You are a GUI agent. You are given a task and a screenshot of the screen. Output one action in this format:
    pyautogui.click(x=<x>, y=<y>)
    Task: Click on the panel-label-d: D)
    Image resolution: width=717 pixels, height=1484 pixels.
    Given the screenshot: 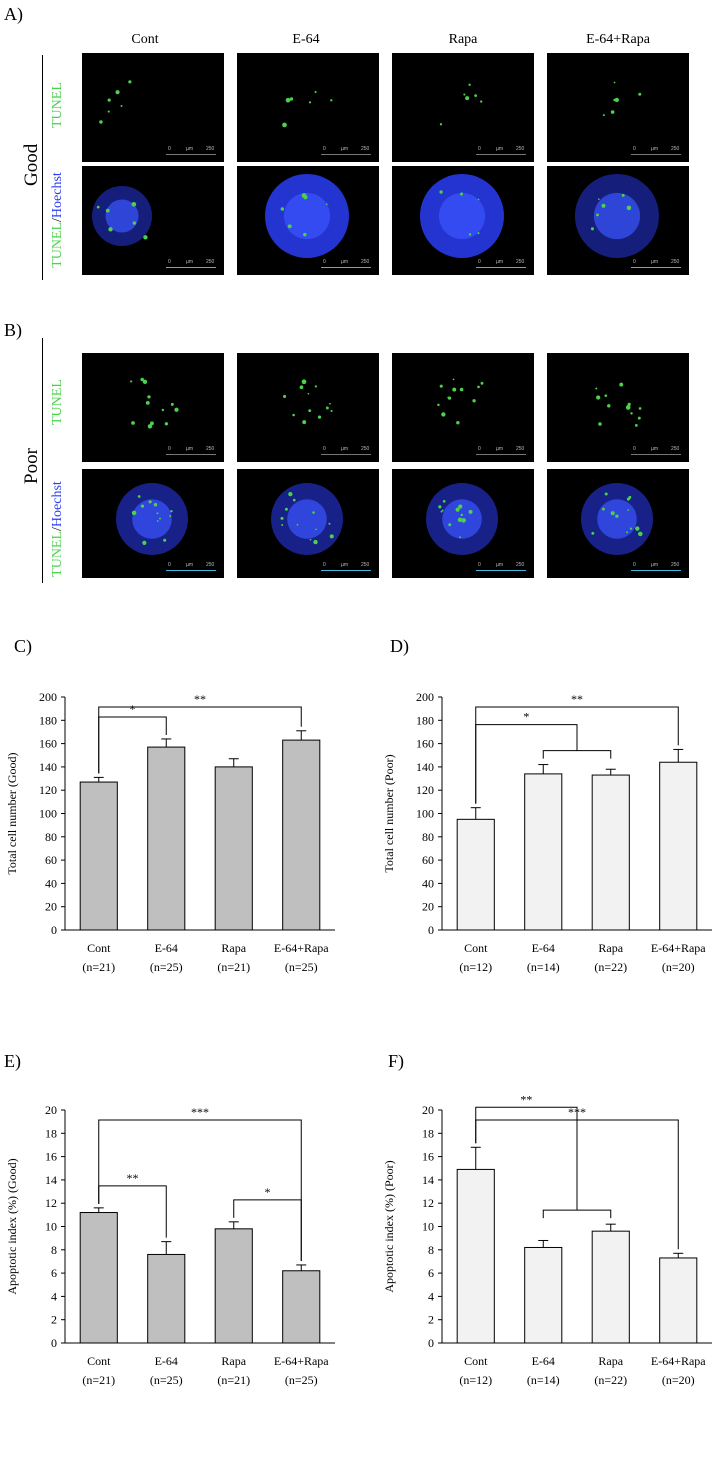 What is the action you would take?
    pyautogui.click(x=399, y=646)
    